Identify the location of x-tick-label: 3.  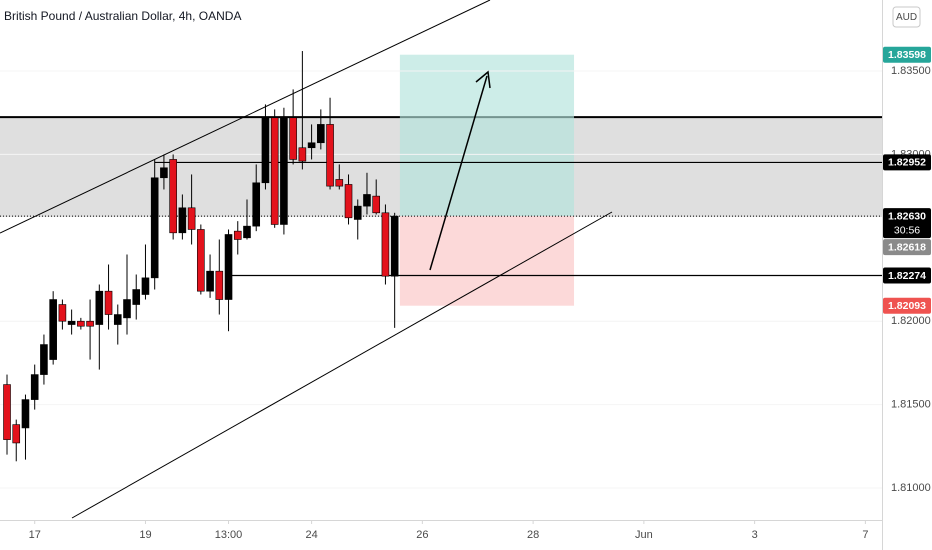
(755, 535).